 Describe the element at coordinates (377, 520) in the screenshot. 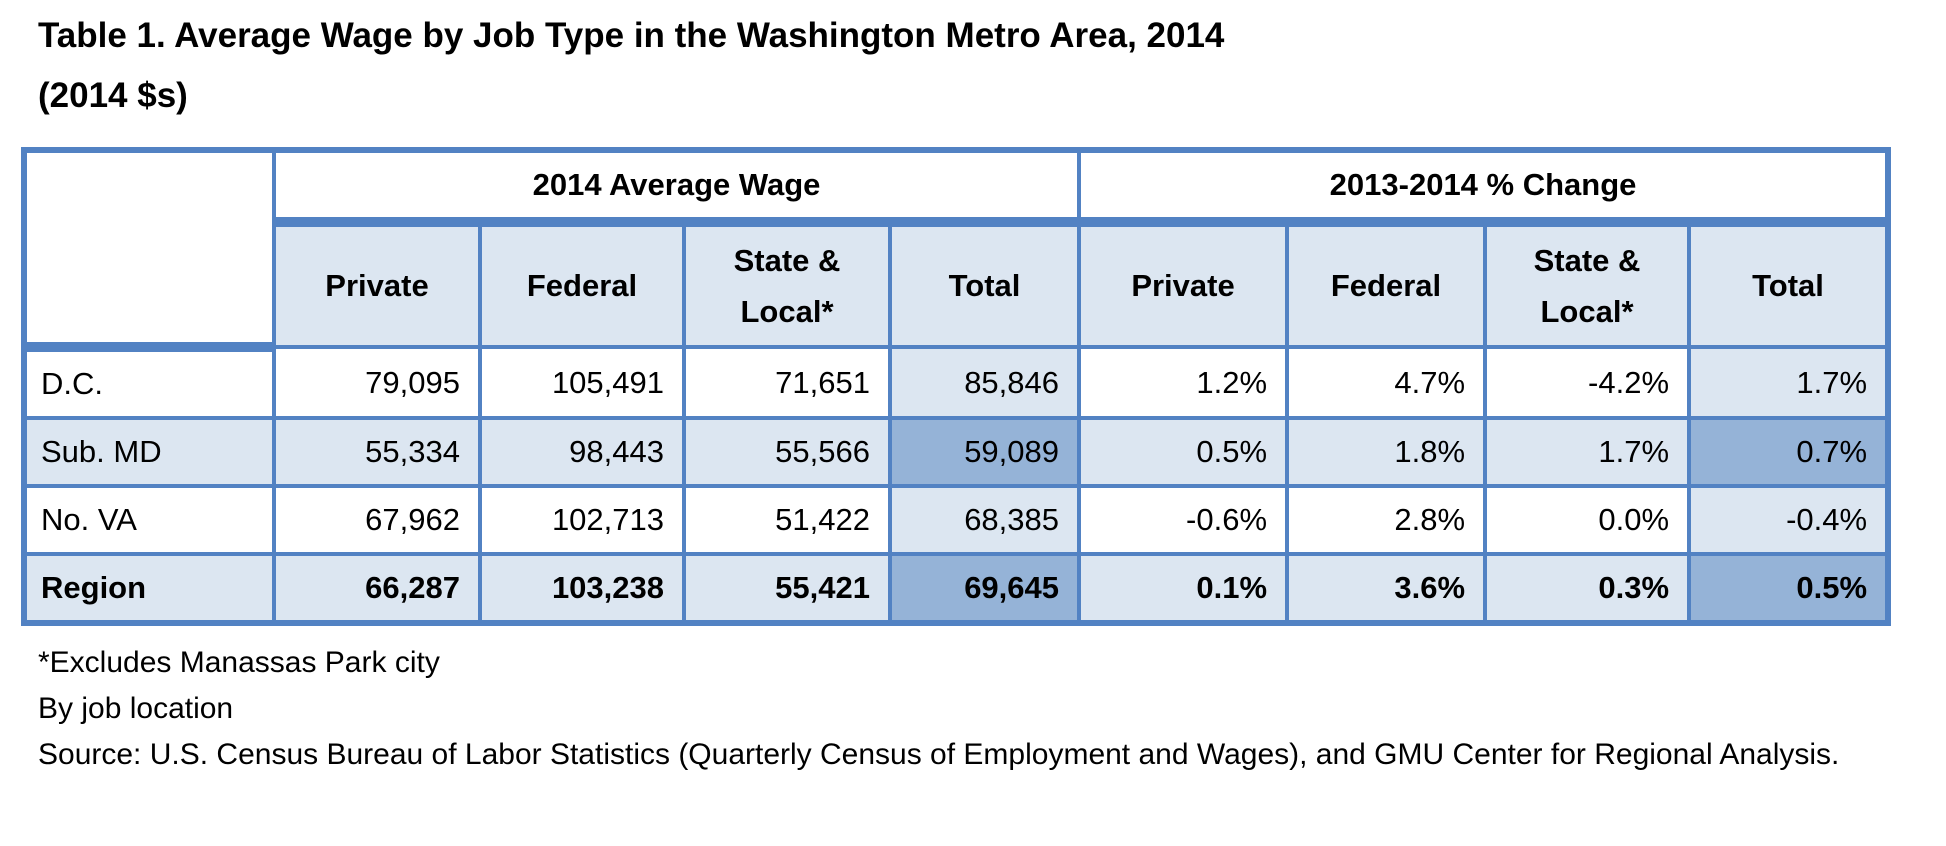

I see `cell-wage-private: 67,962` at that location.